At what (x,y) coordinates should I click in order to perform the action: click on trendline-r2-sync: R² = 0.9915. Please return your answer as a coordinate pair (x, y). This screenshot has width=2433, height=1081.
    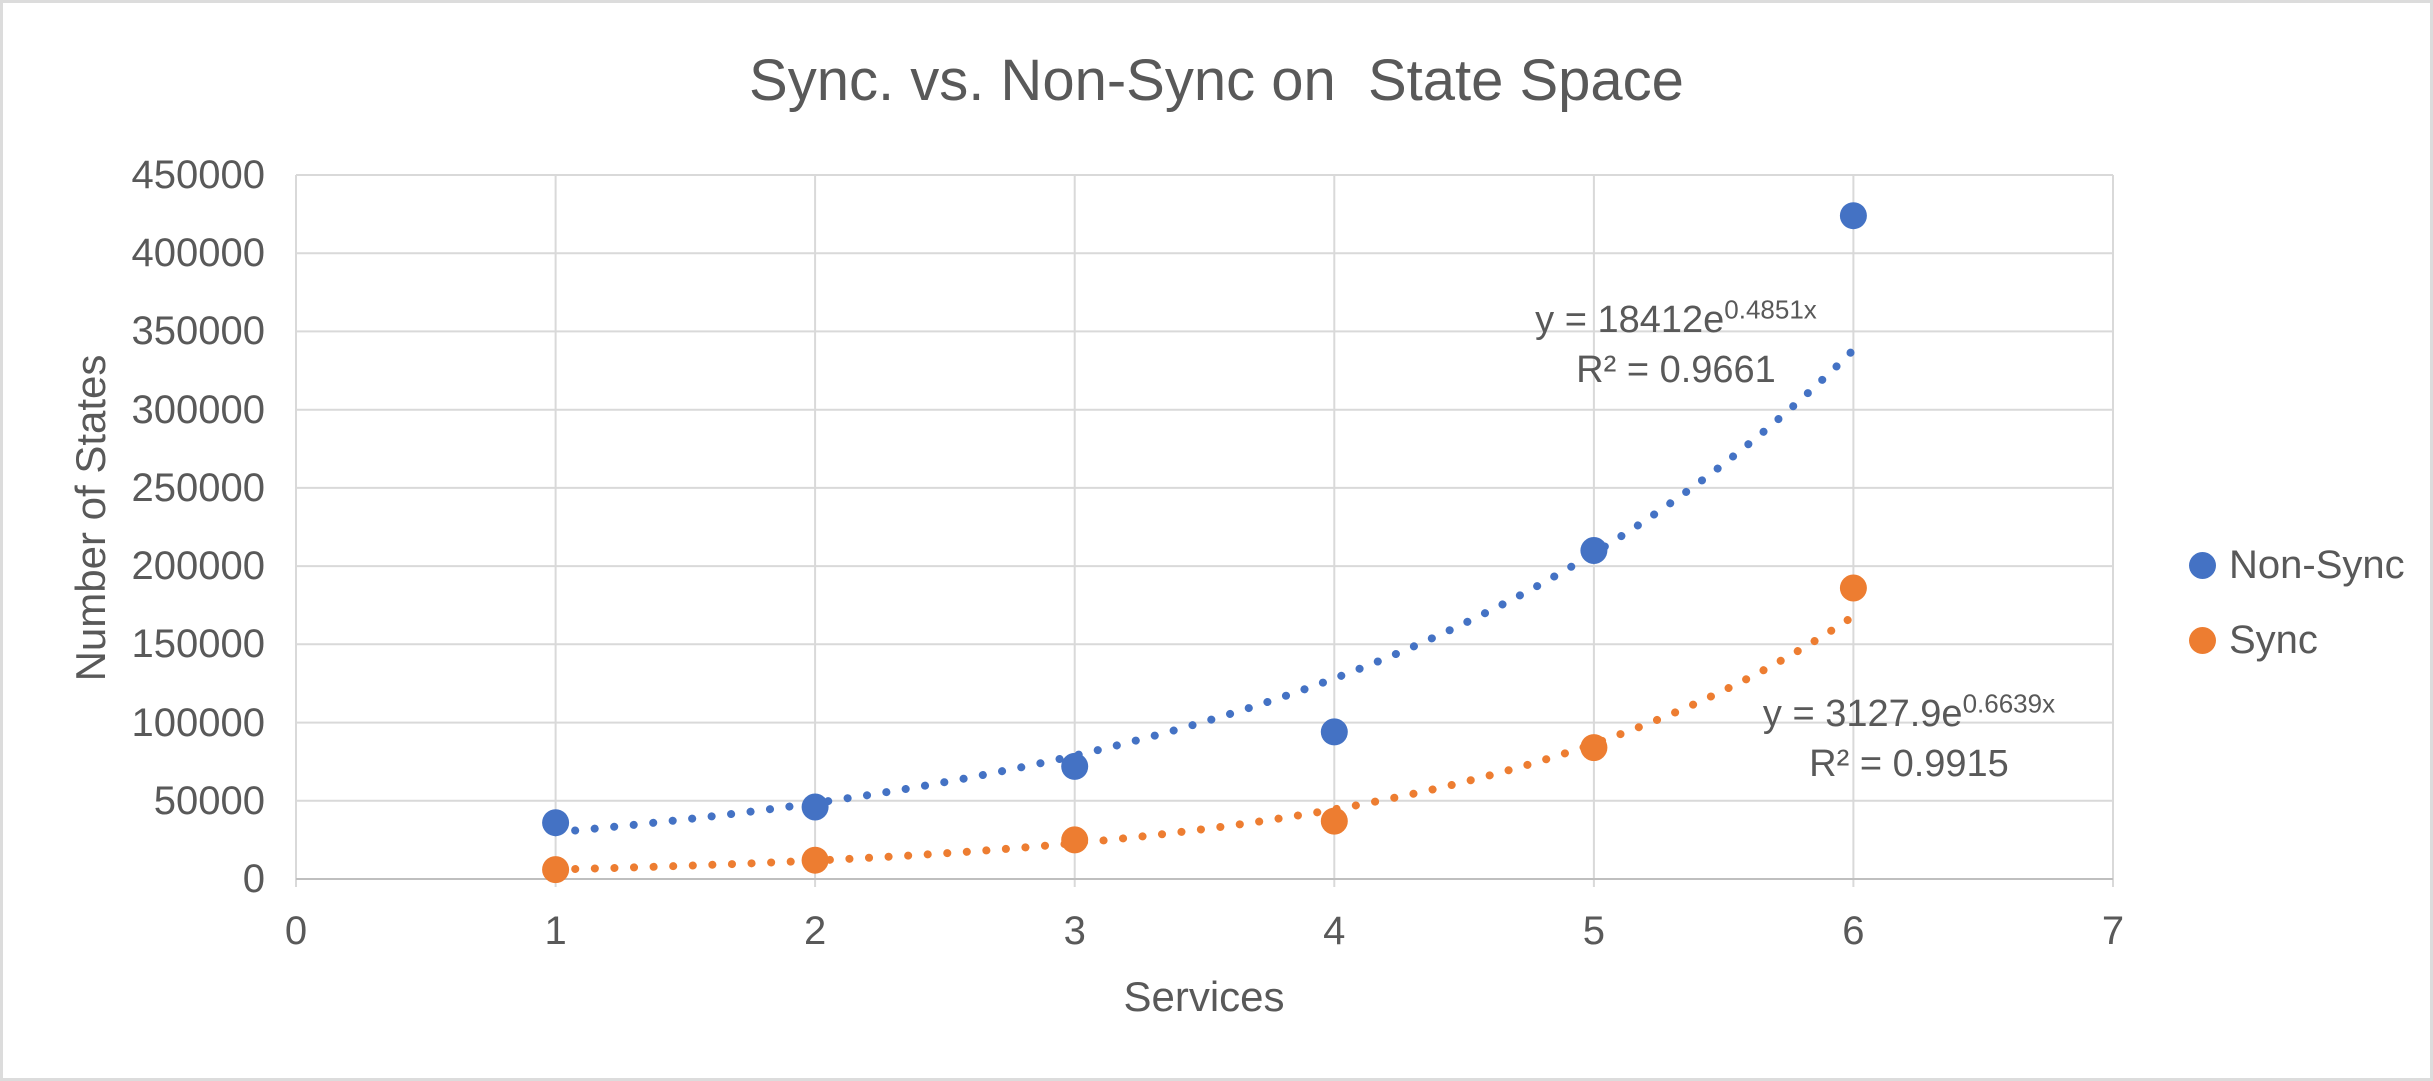
    Looking at the image, I should click on (1909, 764).